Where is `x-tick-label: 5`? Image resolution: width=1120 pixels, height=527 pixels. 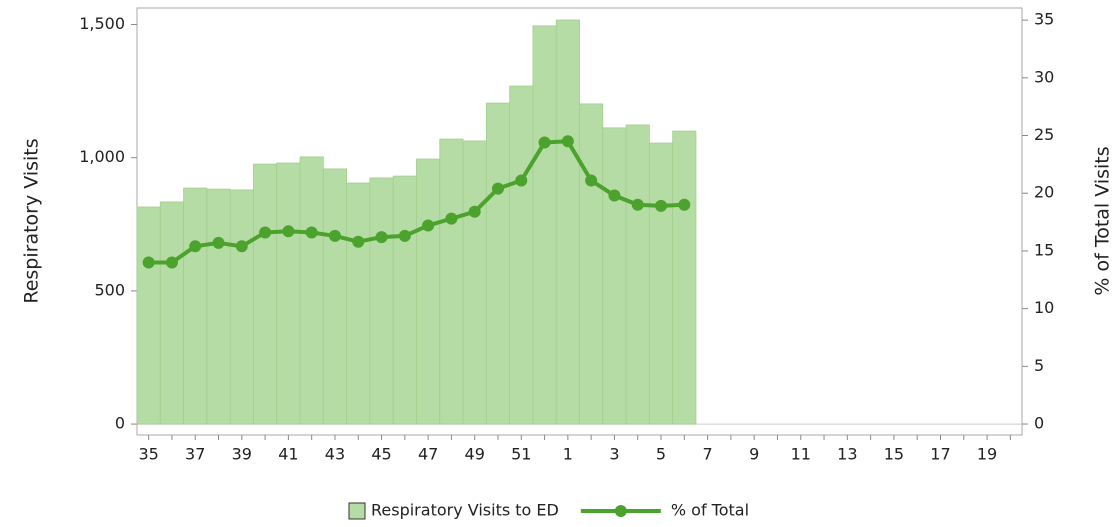
x-tick-label: 5 is located at coordinates (661, 454).